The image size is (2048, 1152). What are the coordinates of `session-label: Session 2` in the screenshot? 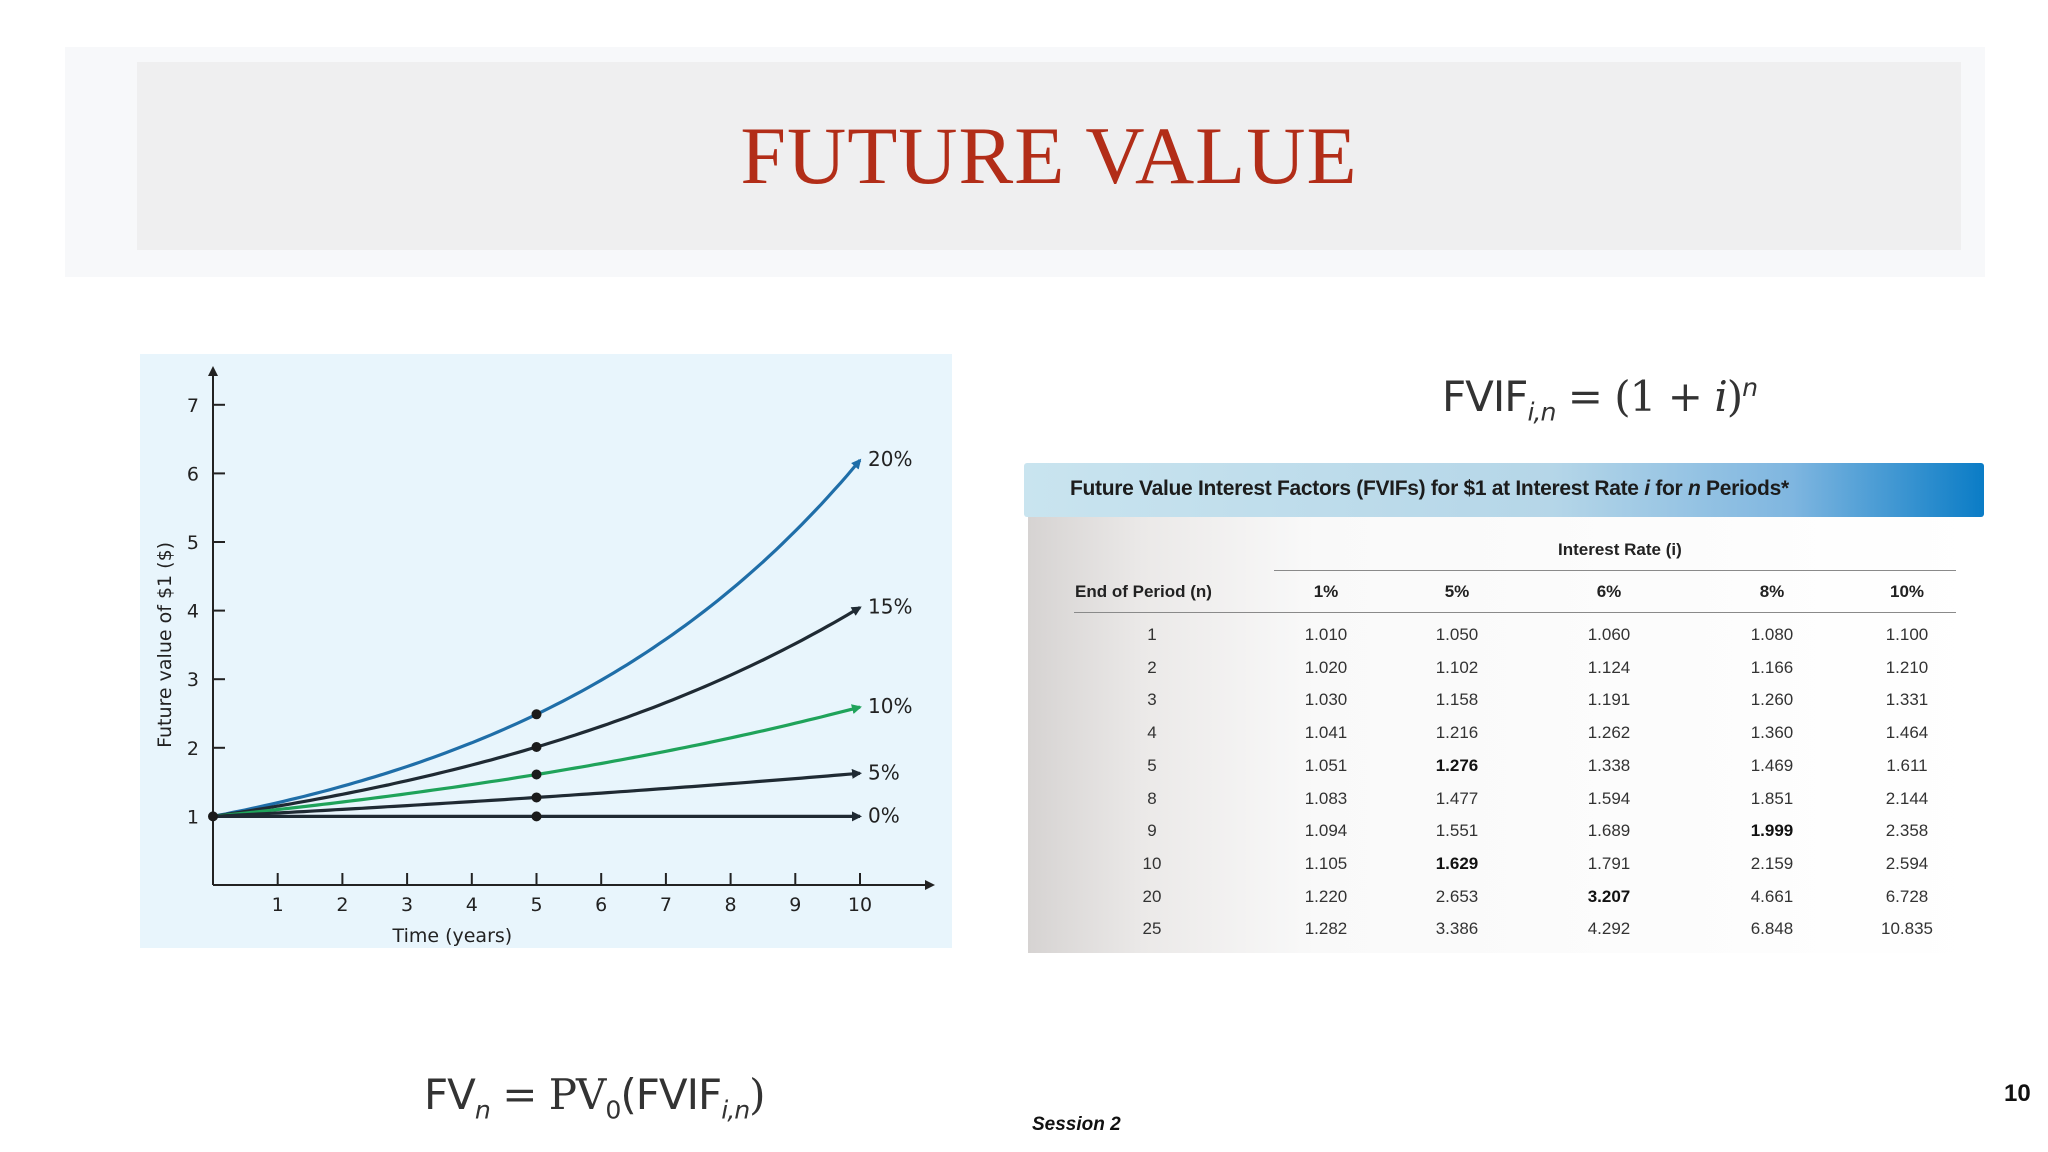 It's located at (1076, 1124).